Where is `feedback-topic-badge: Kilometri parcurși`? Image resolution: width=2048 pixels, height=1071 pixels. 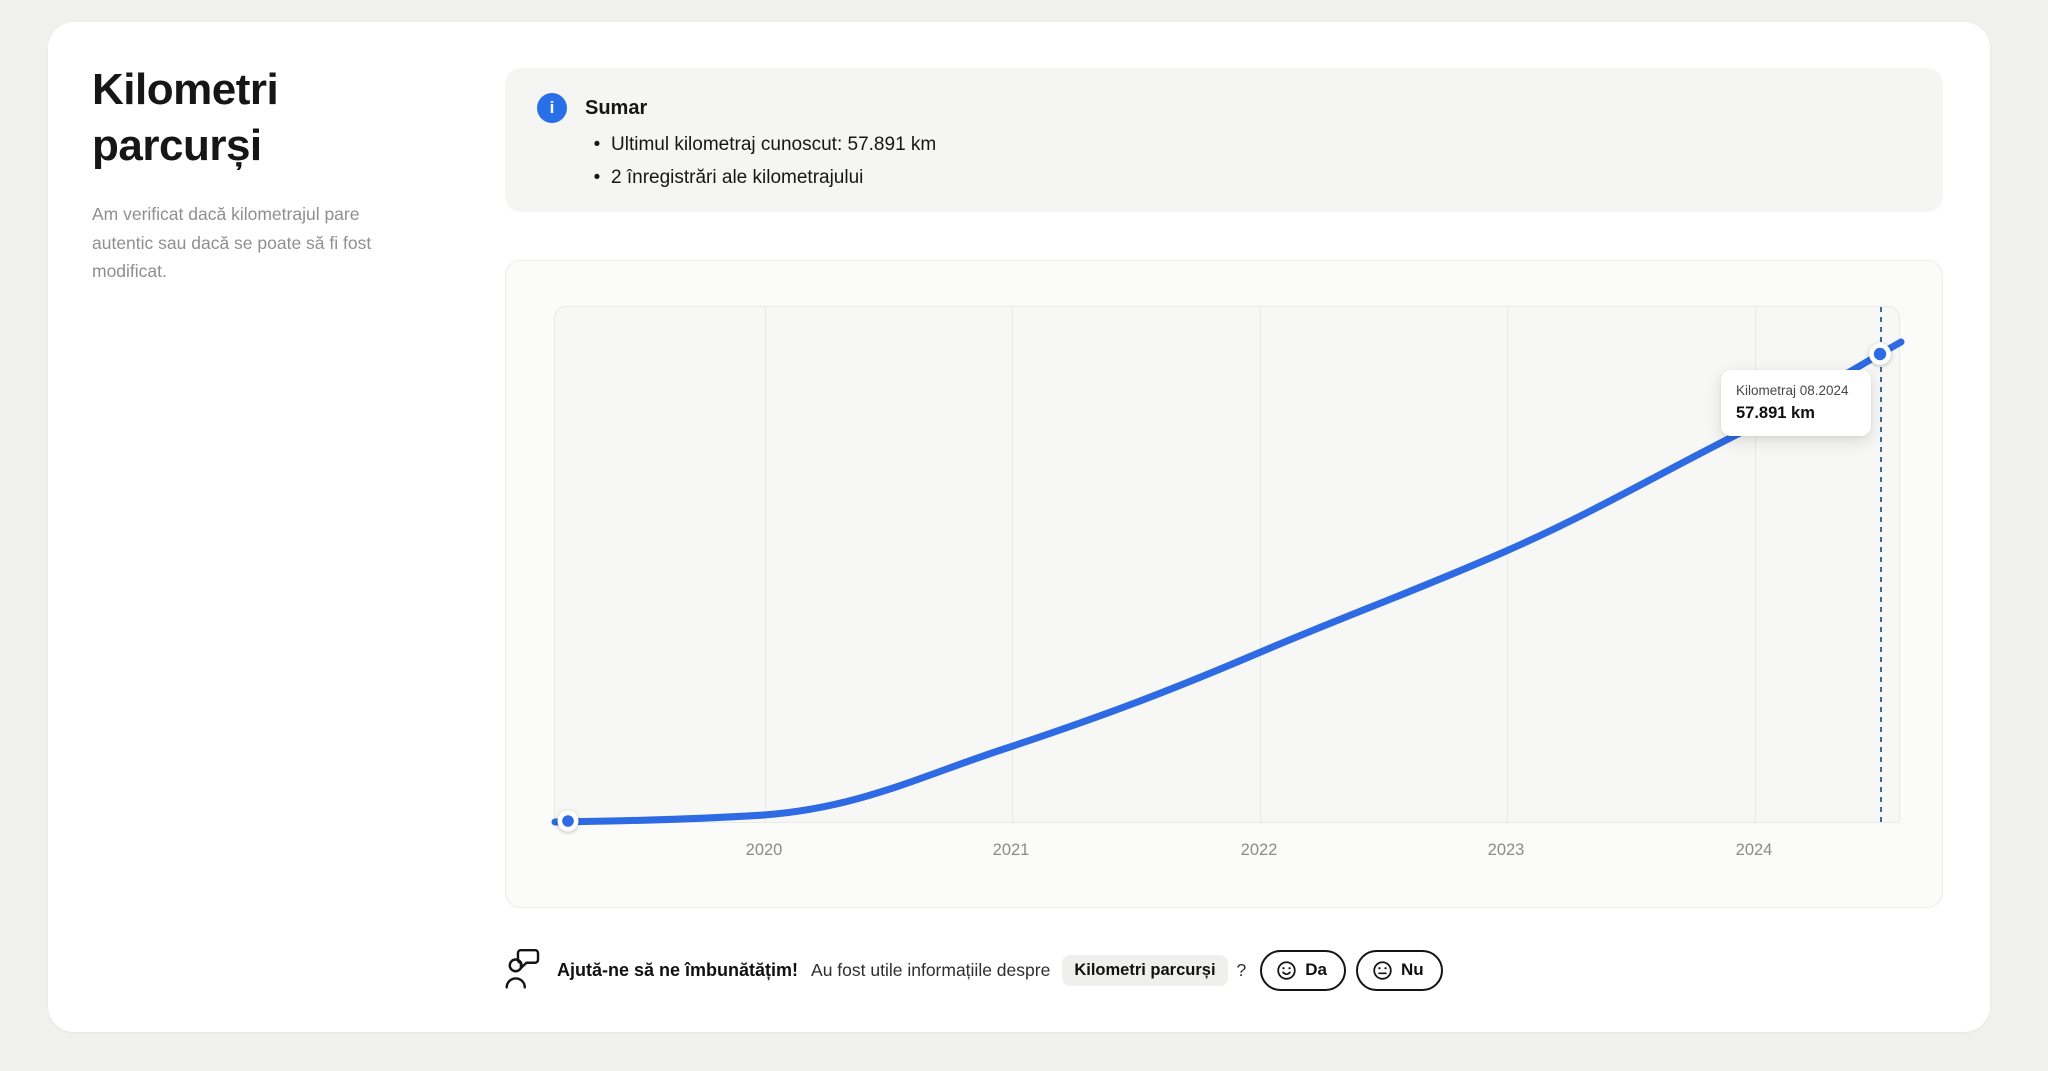
feedback-topic-badge: Kilometri parcurși is located at coordinates (1145, 970).